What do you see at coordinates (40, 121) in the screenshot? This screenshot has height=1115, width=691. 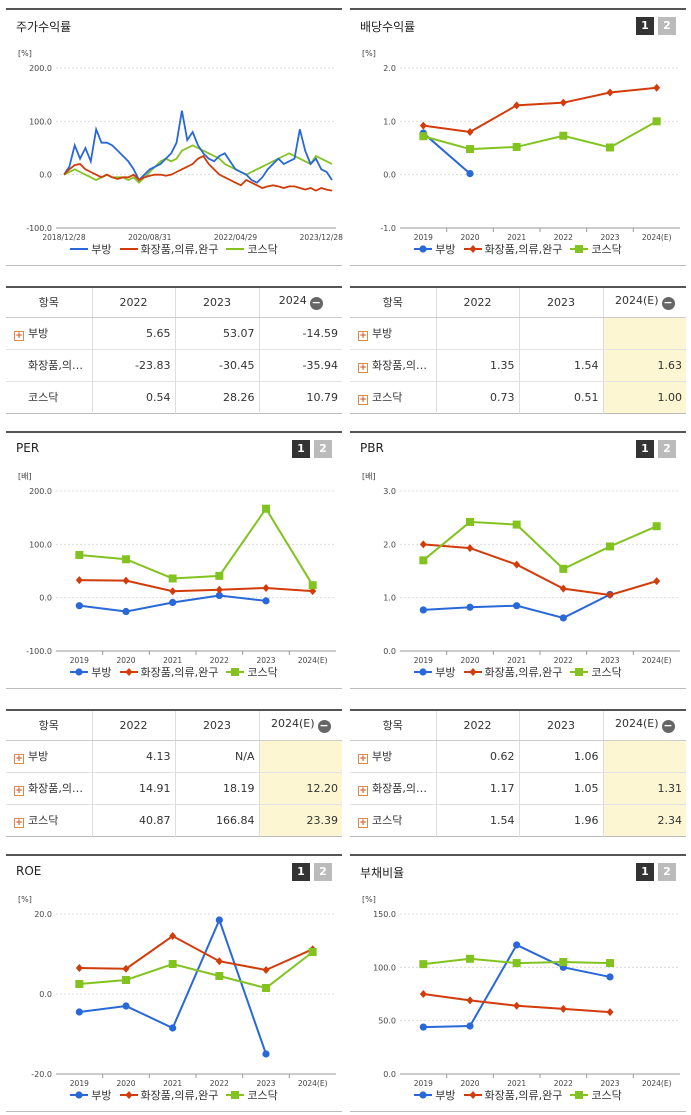 I see `y-tick-label: 100.0` at bounding box center [40, 121].